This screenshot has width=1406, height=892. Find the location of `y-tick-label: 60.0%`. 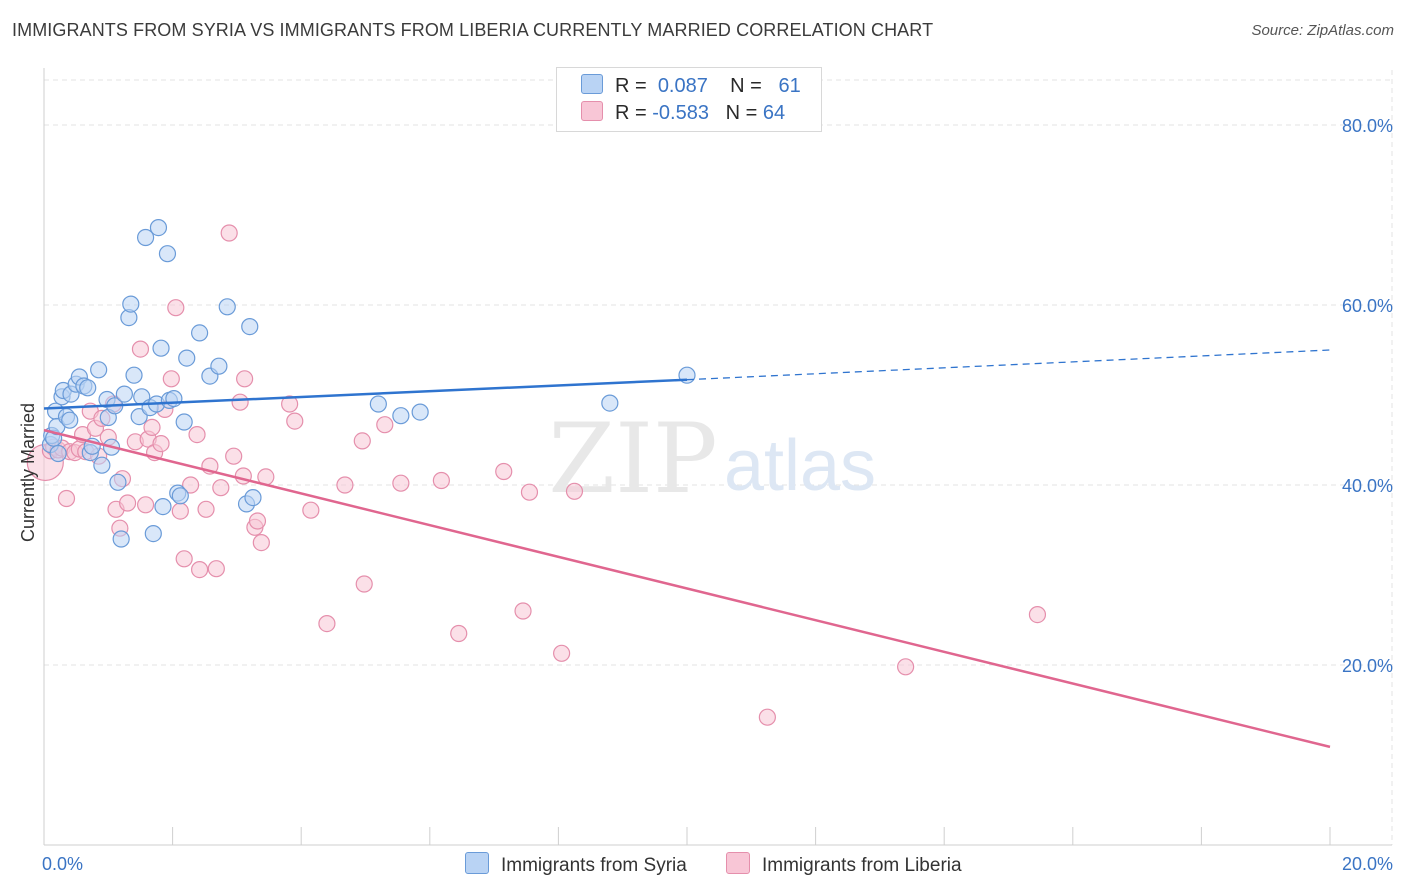

y-tick-label: 60.0% is located at coordinates (1367, 306).